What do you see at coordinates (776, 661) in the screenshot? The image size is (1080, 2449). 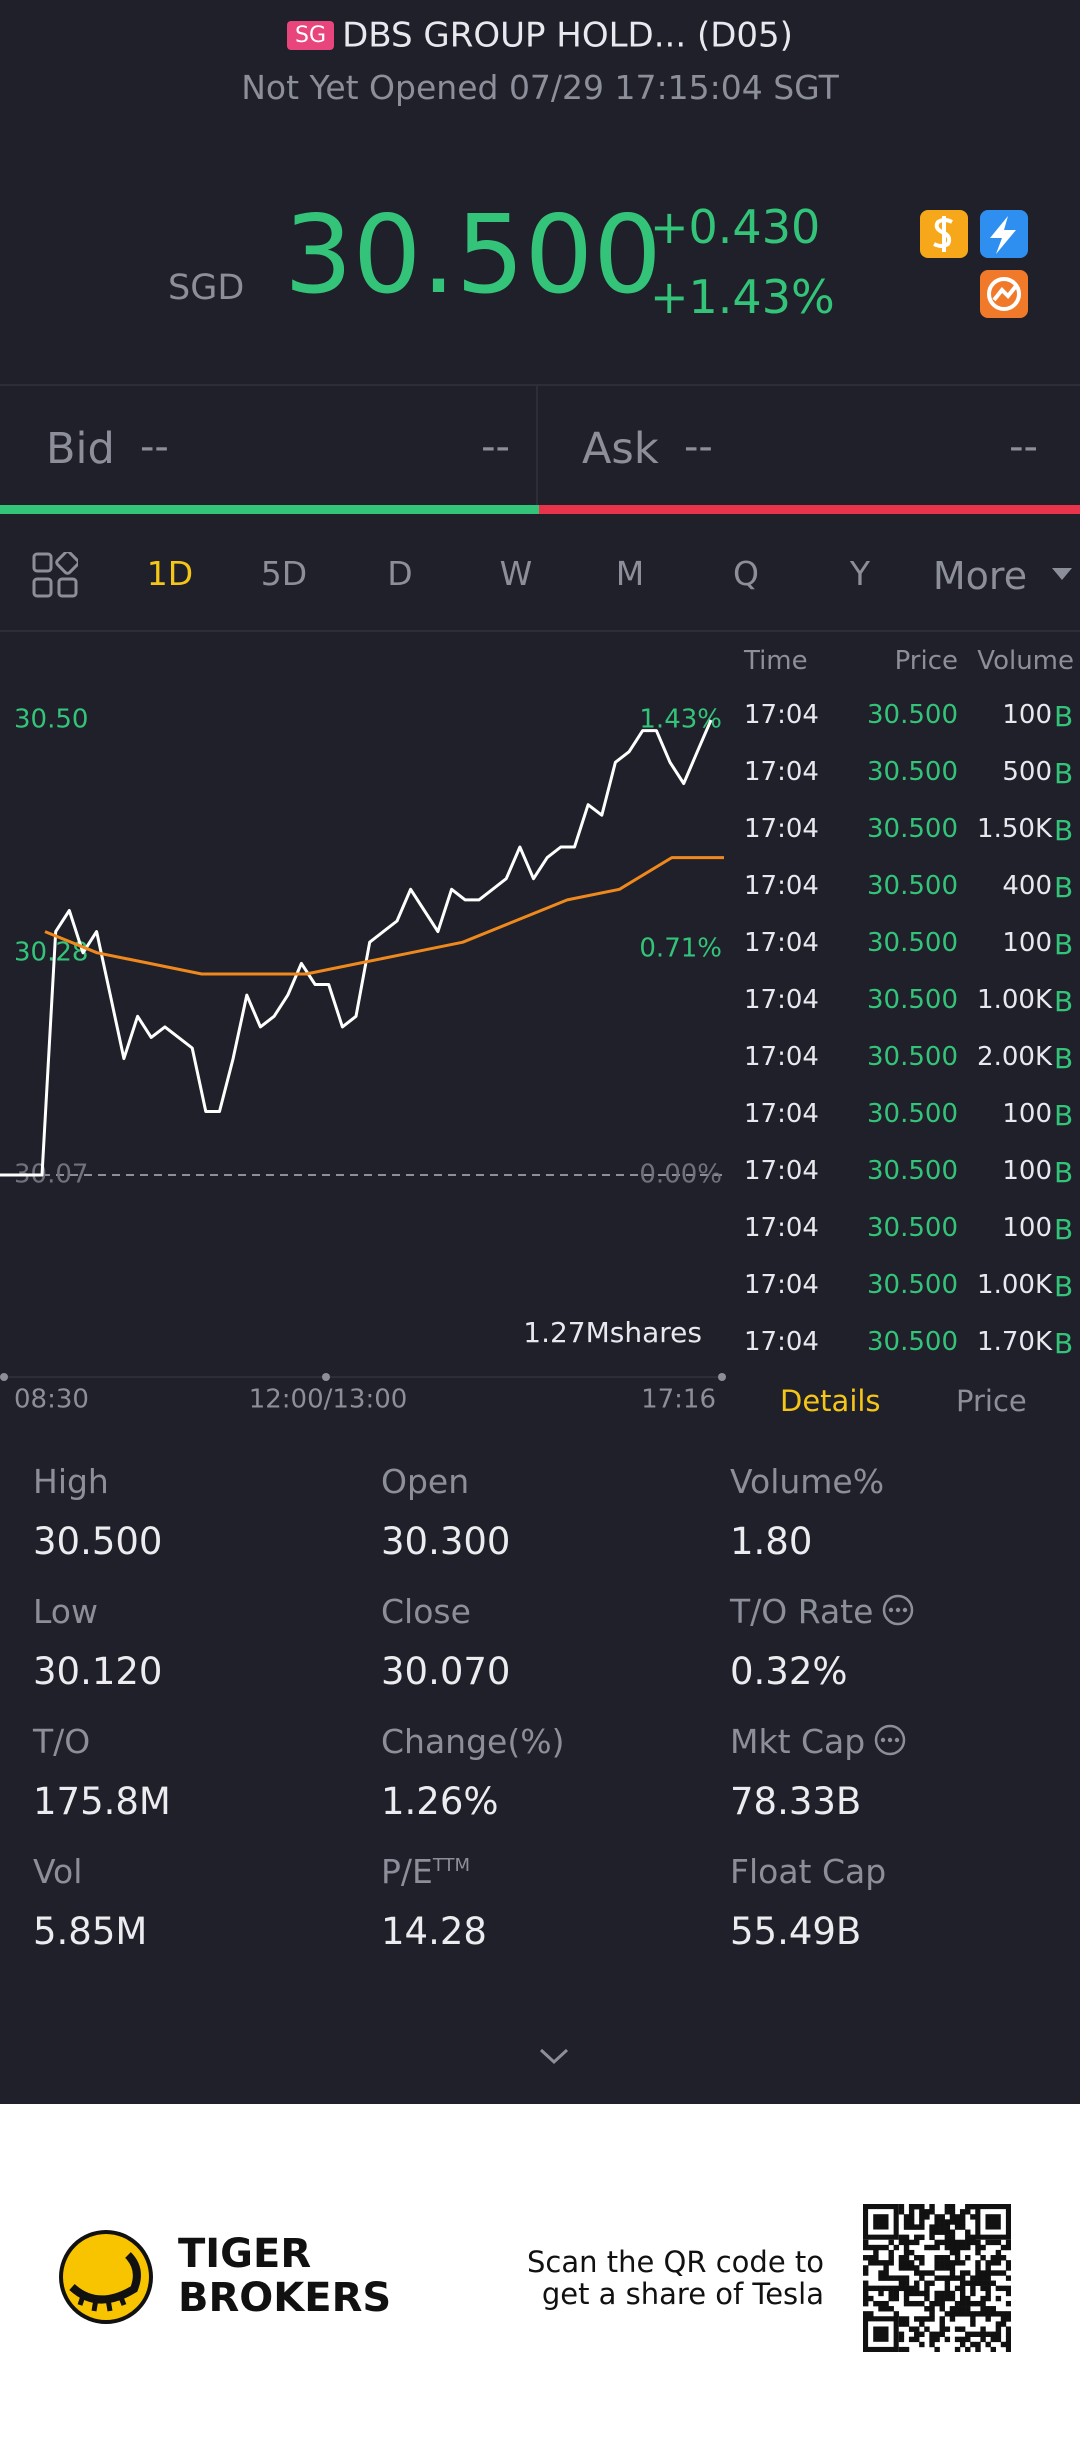 I see `trade-column-header: Time` at bounding box center [776, 661].